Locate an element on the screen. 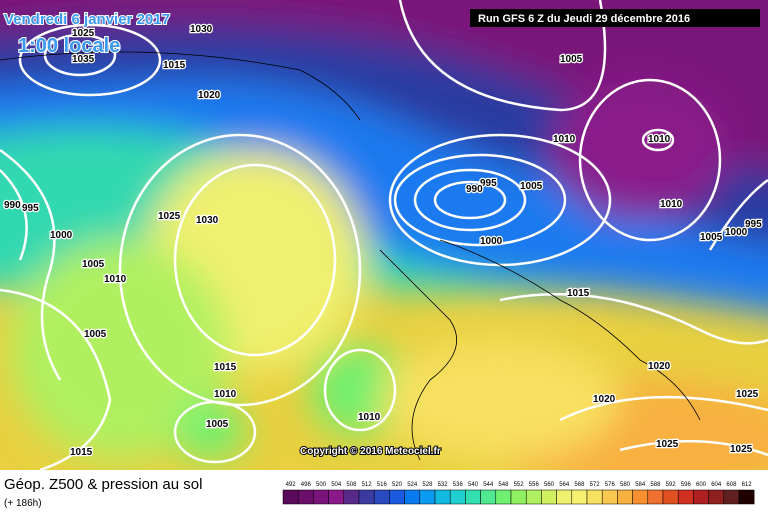  scale-label: 564 is located at coordinates (564, 485).